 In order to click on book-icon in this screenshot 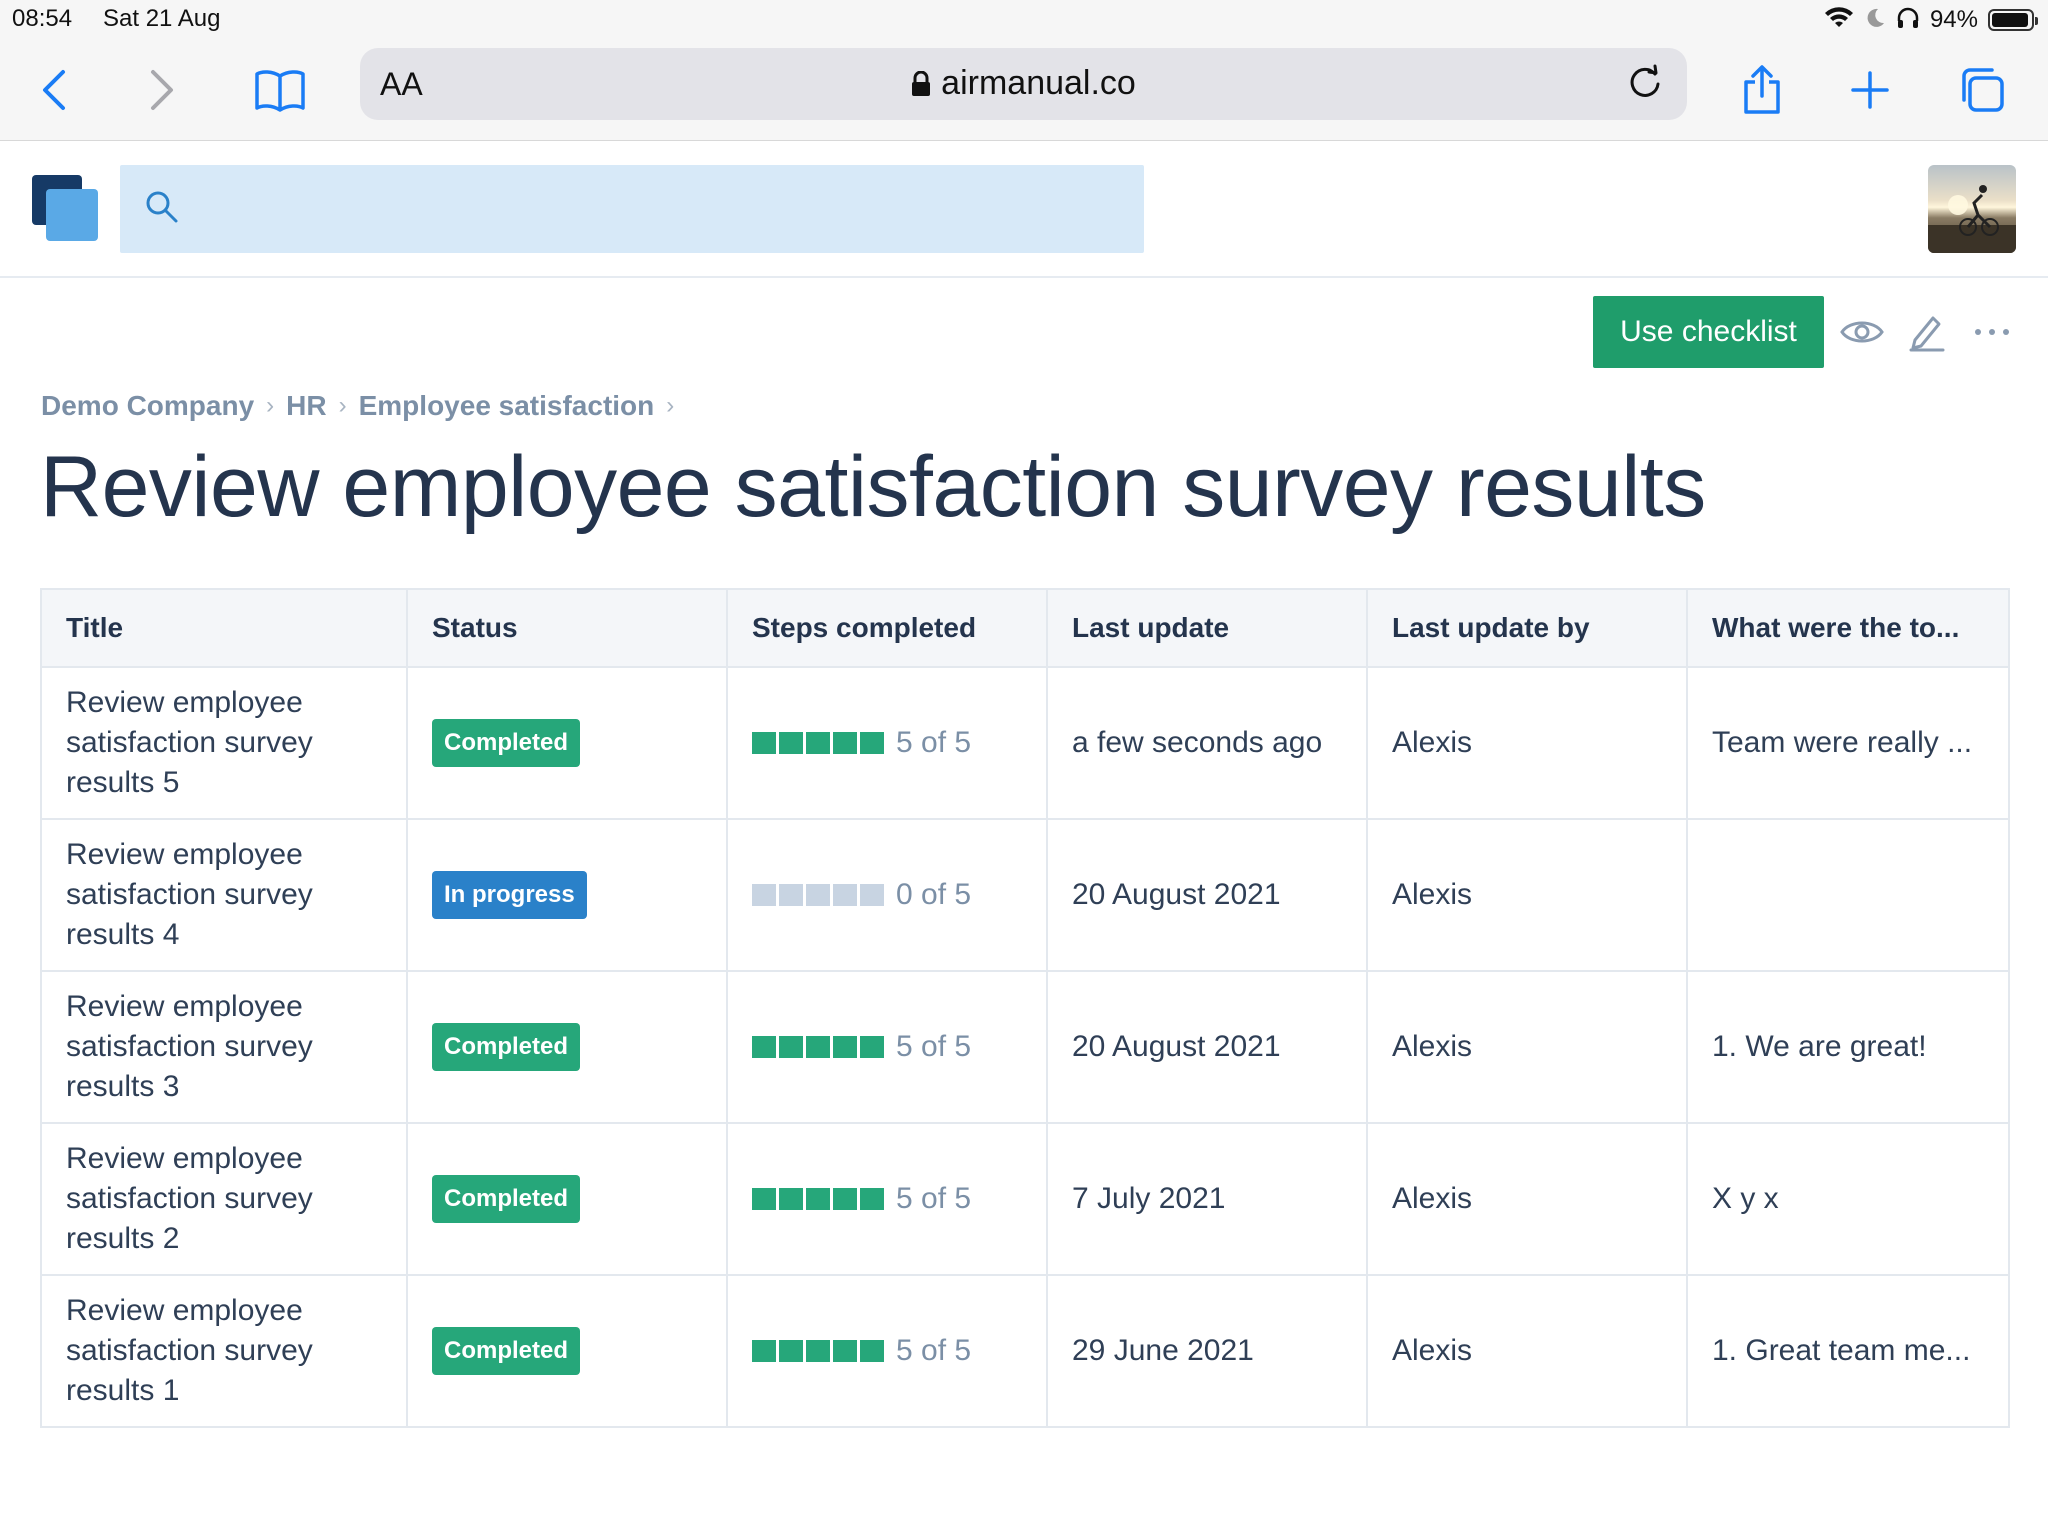, I will do `click(280, 90)`.